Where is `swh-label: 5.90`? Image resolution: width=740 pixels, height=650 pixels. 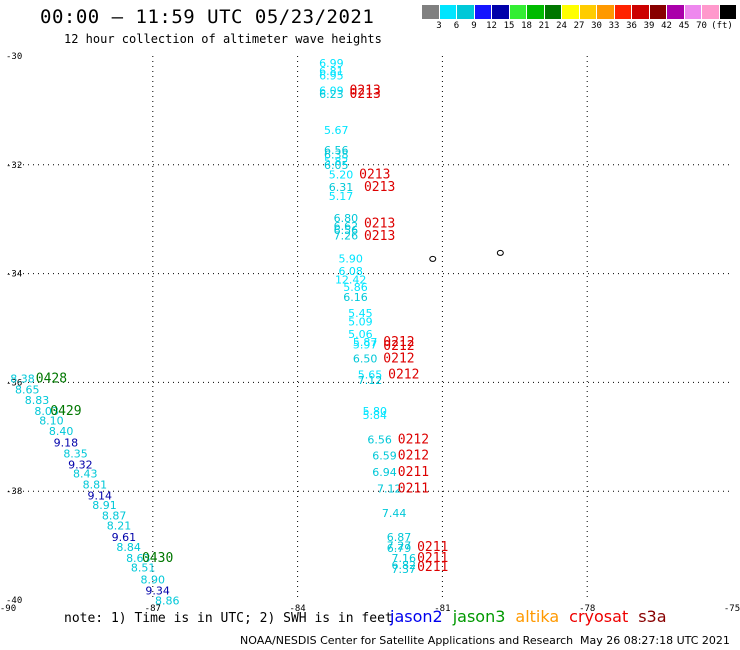 swh-label: 5.90 is located at coordinates (350, 259).